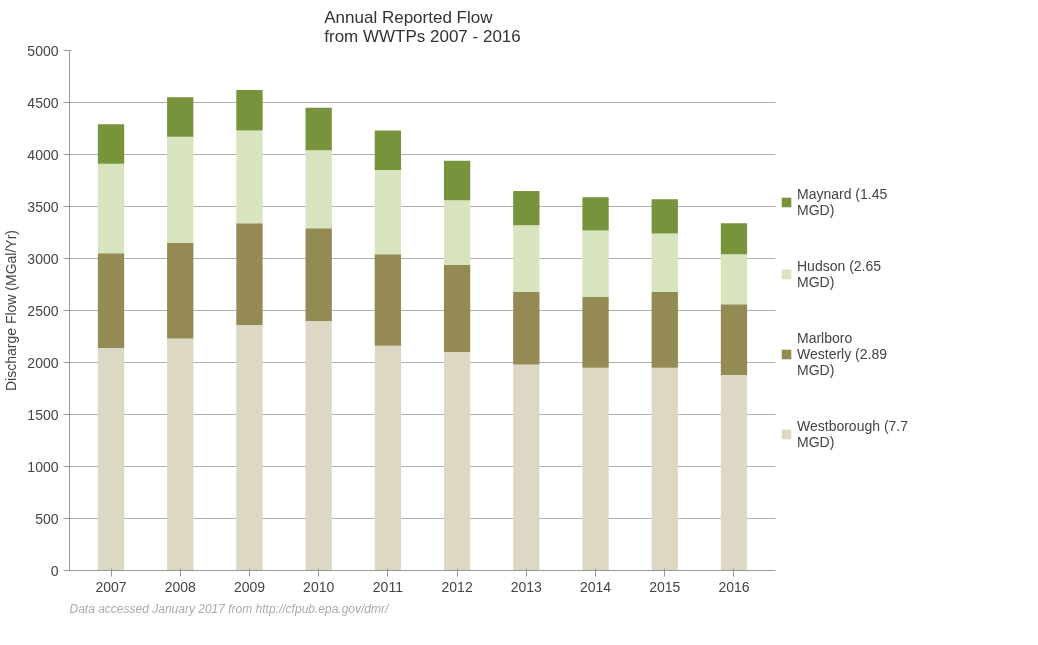  I want to click on x-tick-label: 2011, so click(388, 586).